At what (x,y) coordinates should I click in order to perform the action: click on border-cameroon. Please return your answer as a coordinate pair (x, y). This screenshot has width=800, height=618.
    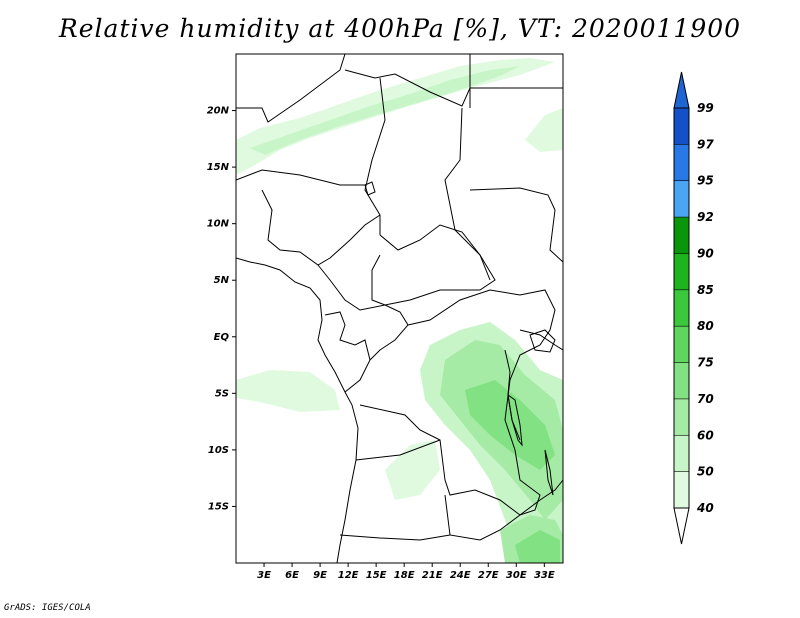
    Looking at the image, I should click on (351, 287).